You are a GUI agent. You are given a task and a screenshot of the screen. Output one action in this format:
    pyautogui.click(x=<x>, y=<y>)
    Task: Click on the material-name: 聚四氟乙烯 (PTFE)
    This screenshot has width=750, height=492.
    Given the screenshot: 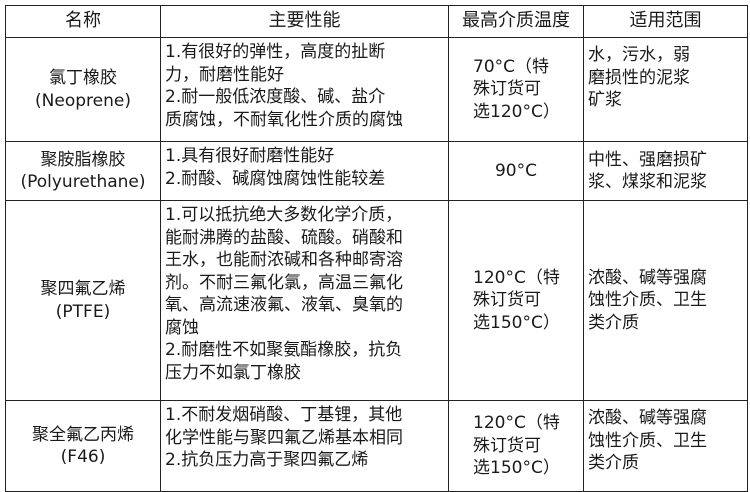 What is the action you would take?
    pyautogui.click(x=83, y=300)
    